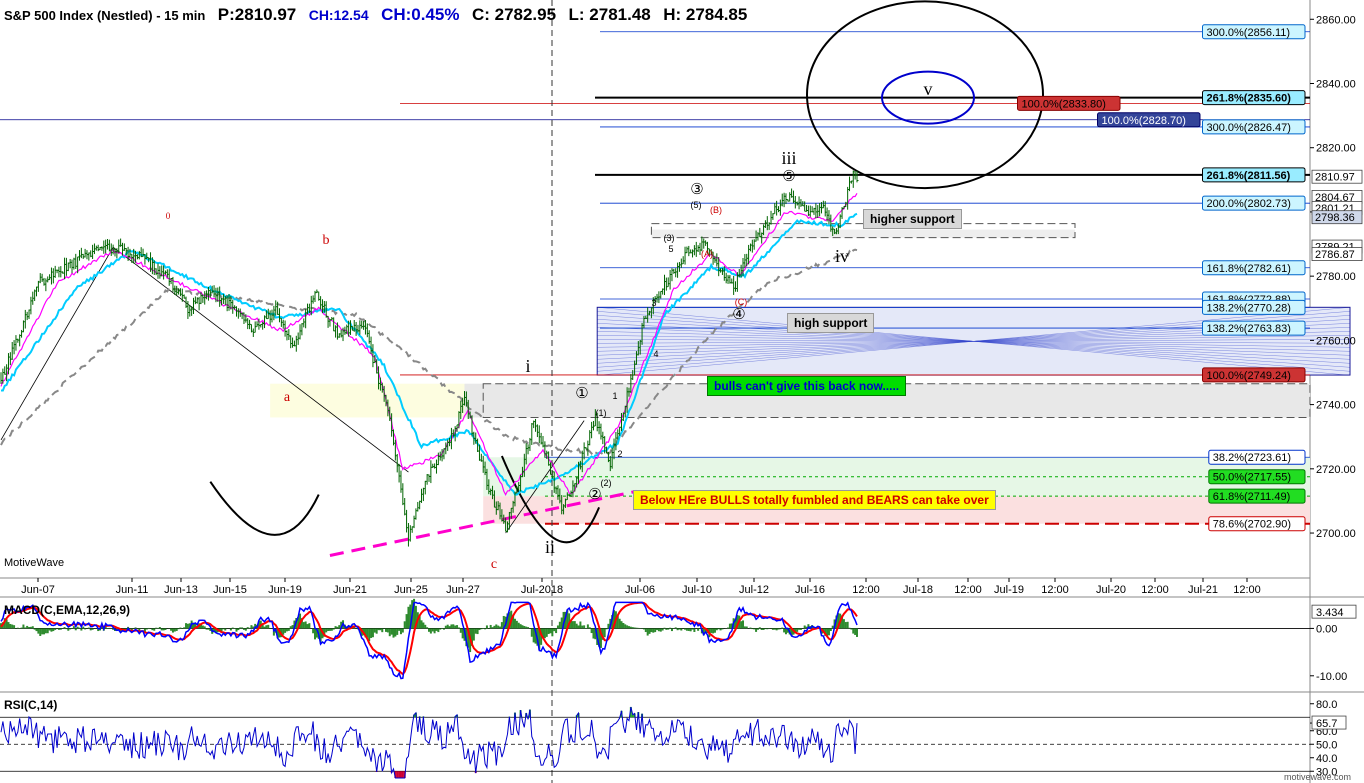  What do you see at coordinates (609, 14) in the screenshot?
I see `low-readout: L: 2781.48` at bounding box center [609, 14].